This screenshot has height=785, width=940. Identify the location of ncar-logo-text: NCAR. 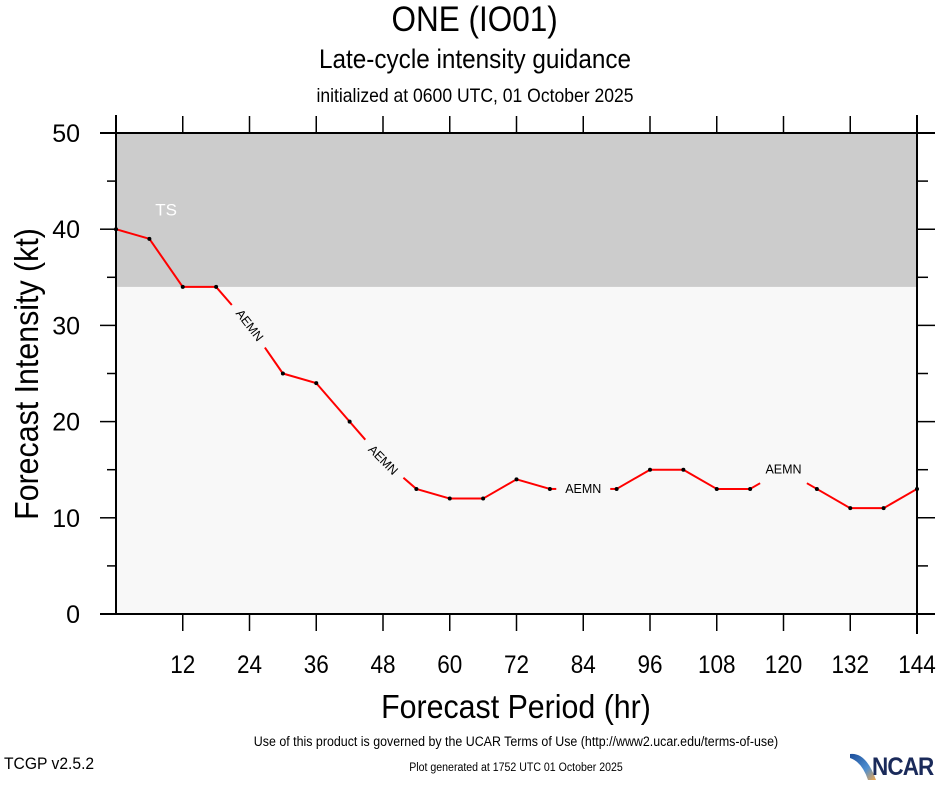
(903, 767).